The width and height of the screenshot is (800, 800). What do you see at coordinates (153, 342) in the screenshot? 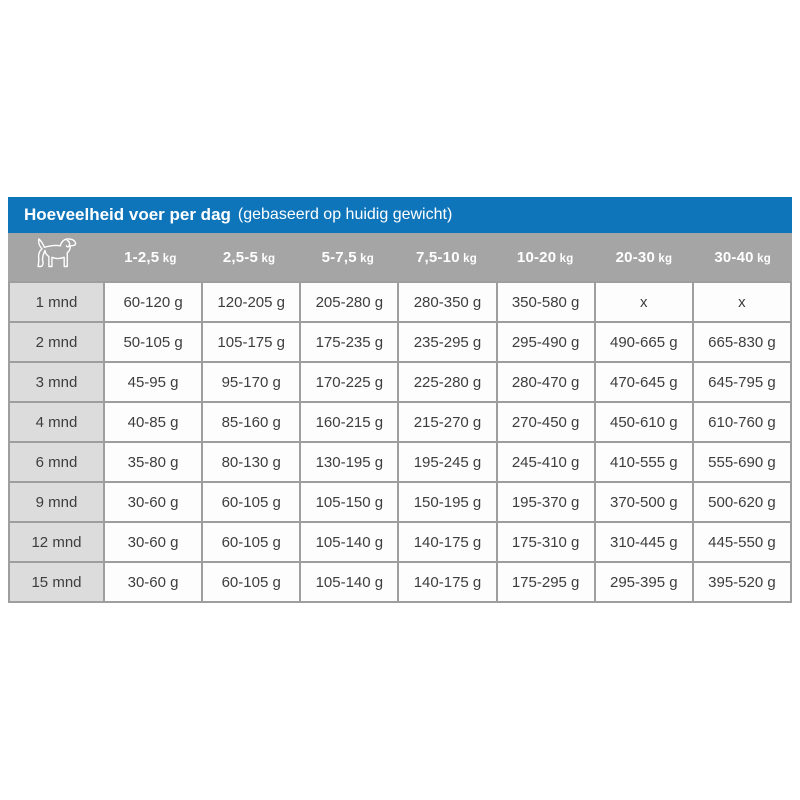
I see `amount-cell: 50-105 g` at bounding box center [153, 342].